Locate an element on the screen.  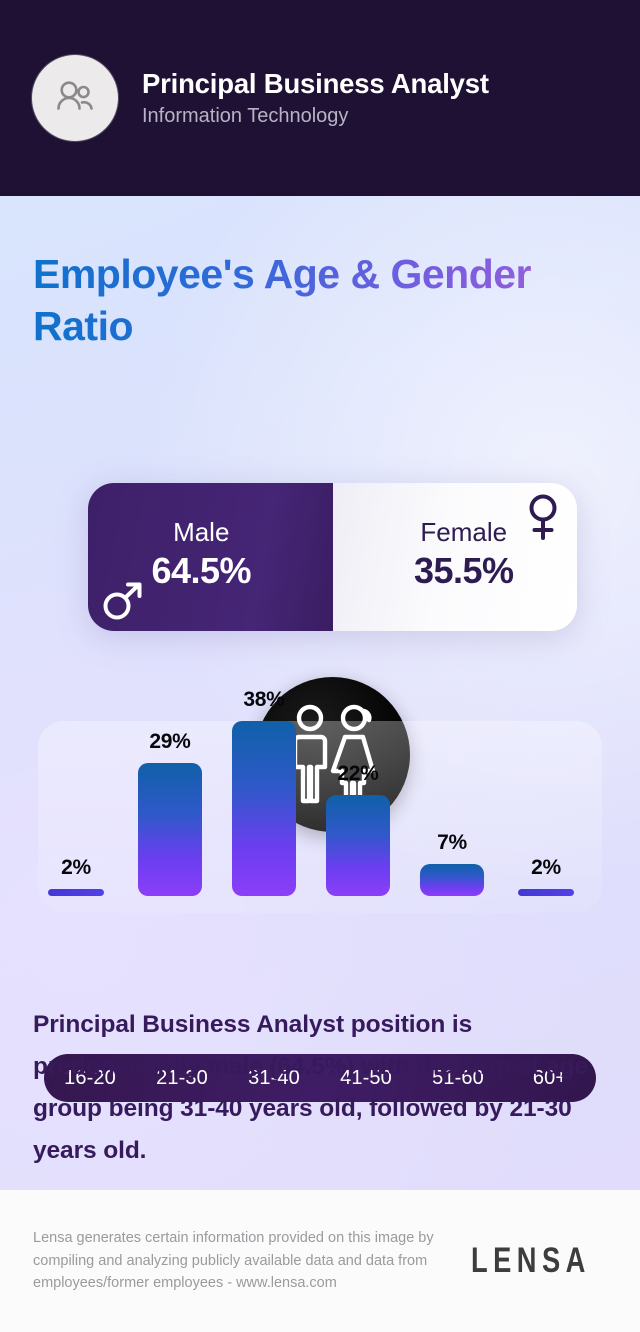
female-percentage: 35.5% is located at coordinates (463, 570).